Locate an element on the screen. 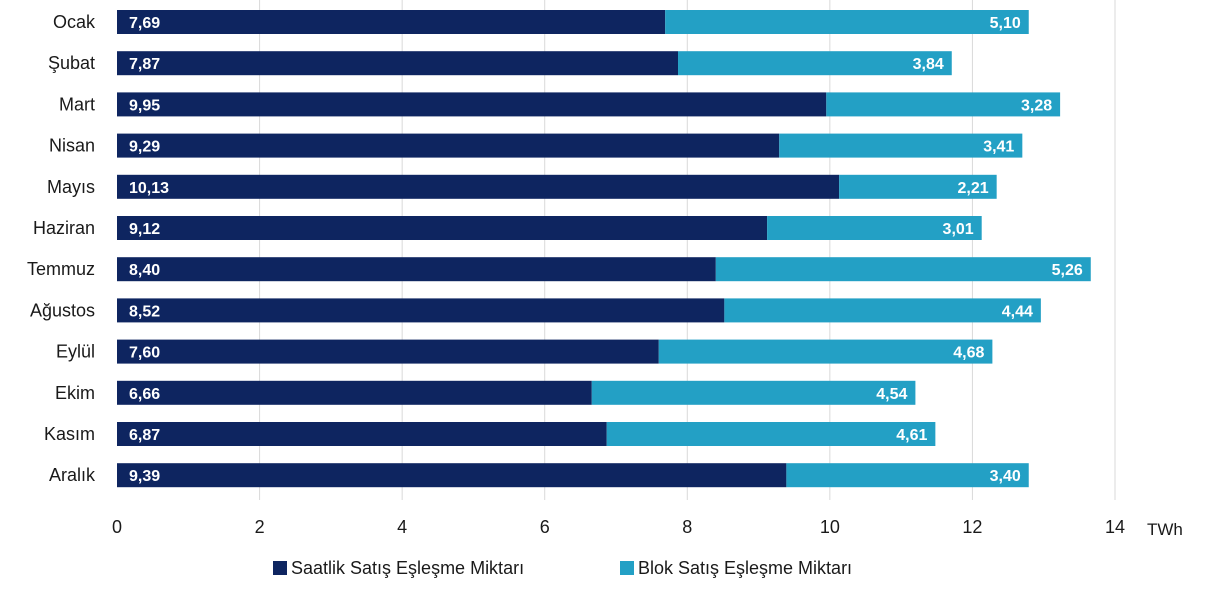 The height and width of the screenshot is (597, 1205). data-label-blok: 3,01 is located at coordinates (958, 229).